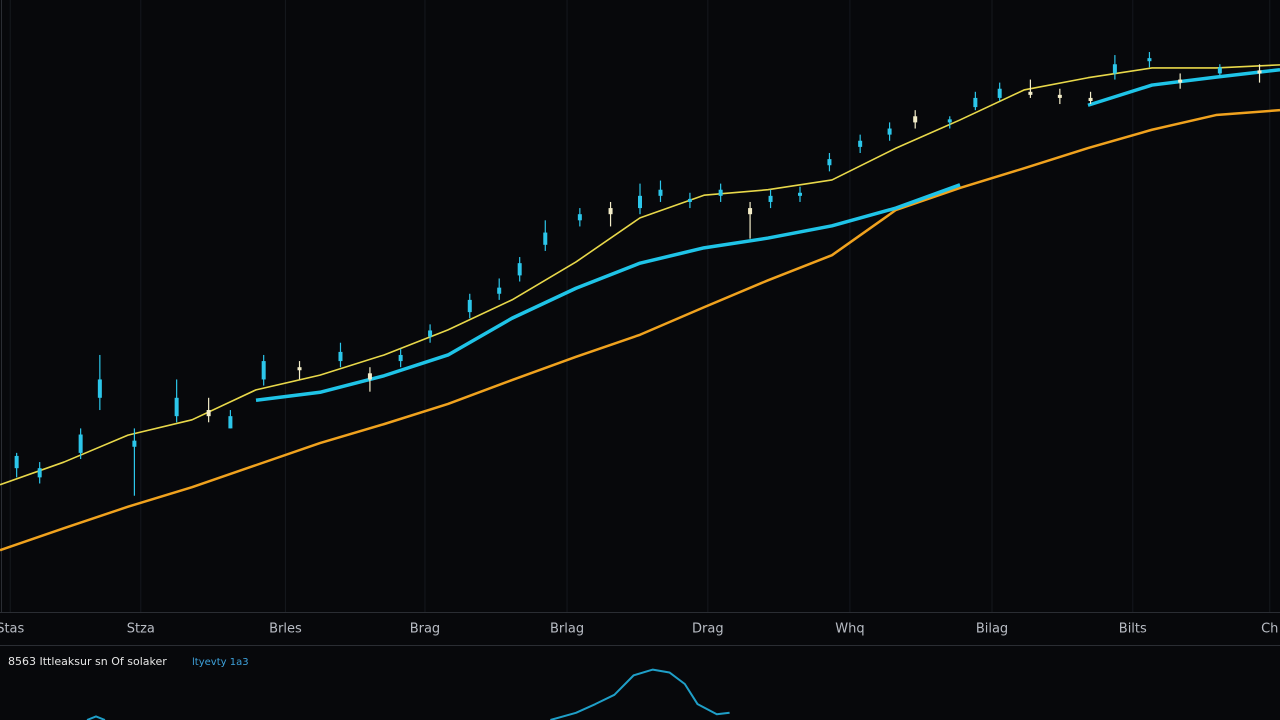 The image size is (1280, 720). Describe the element at coordinates (1269, 629) in the screenshot. I see `x-tick-label: Ch` at that location.